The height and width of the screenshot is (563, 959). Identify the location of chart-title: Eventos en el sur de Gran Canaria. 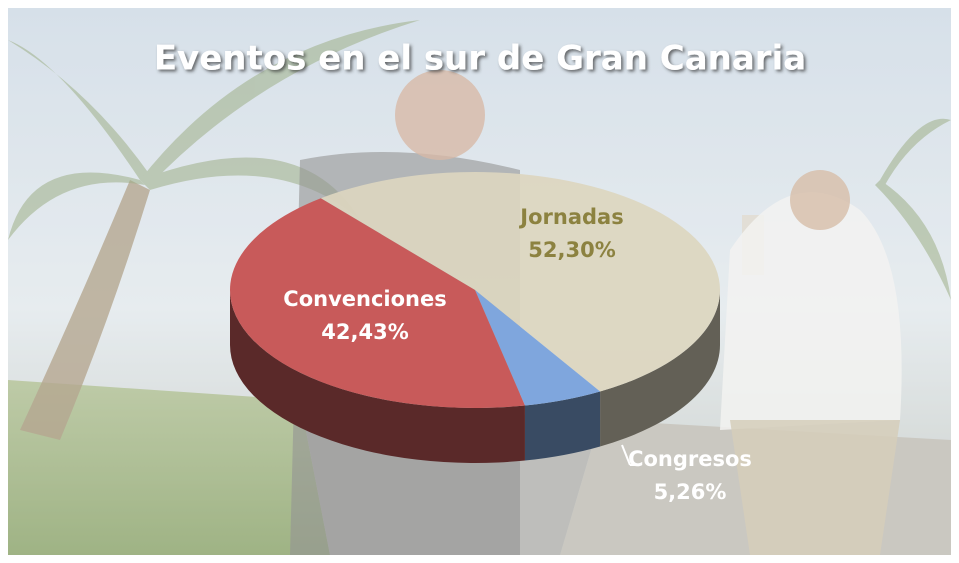
(480, 59).